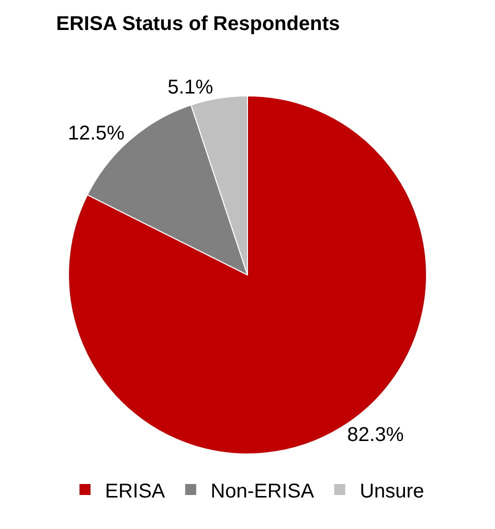  I want to click on data-label: 82.3%, so click(375, 435).